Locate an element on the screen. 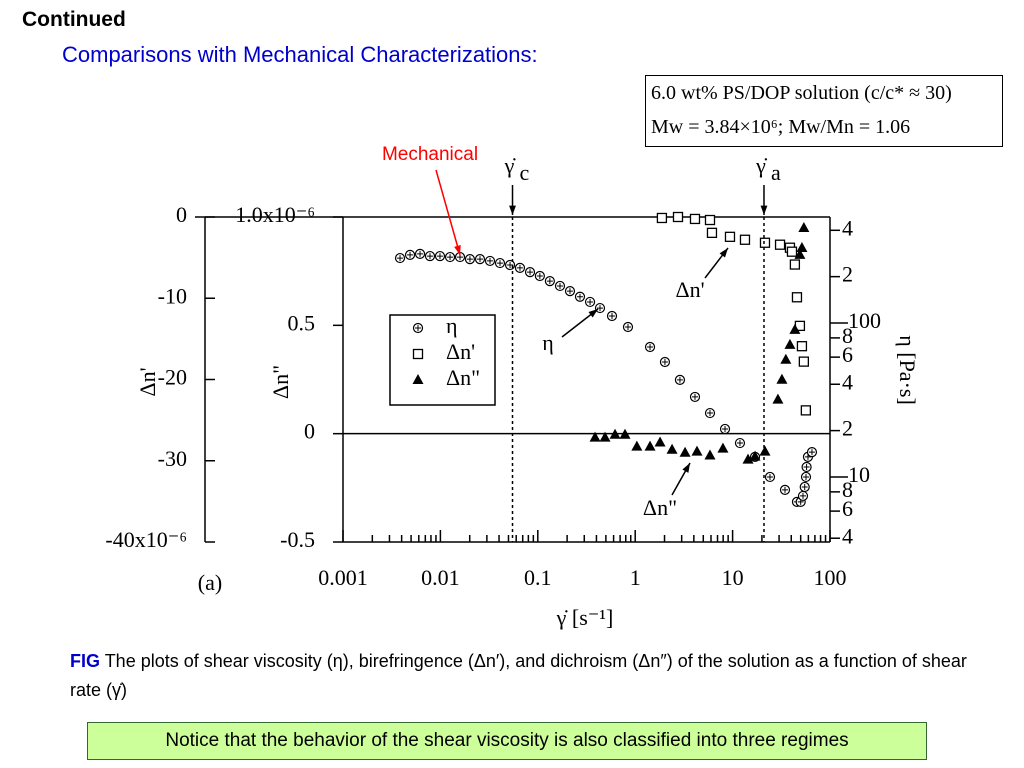 This screenshot has width=1024, height=768. legend-label: Δn' is located at coordinates (460, 351).